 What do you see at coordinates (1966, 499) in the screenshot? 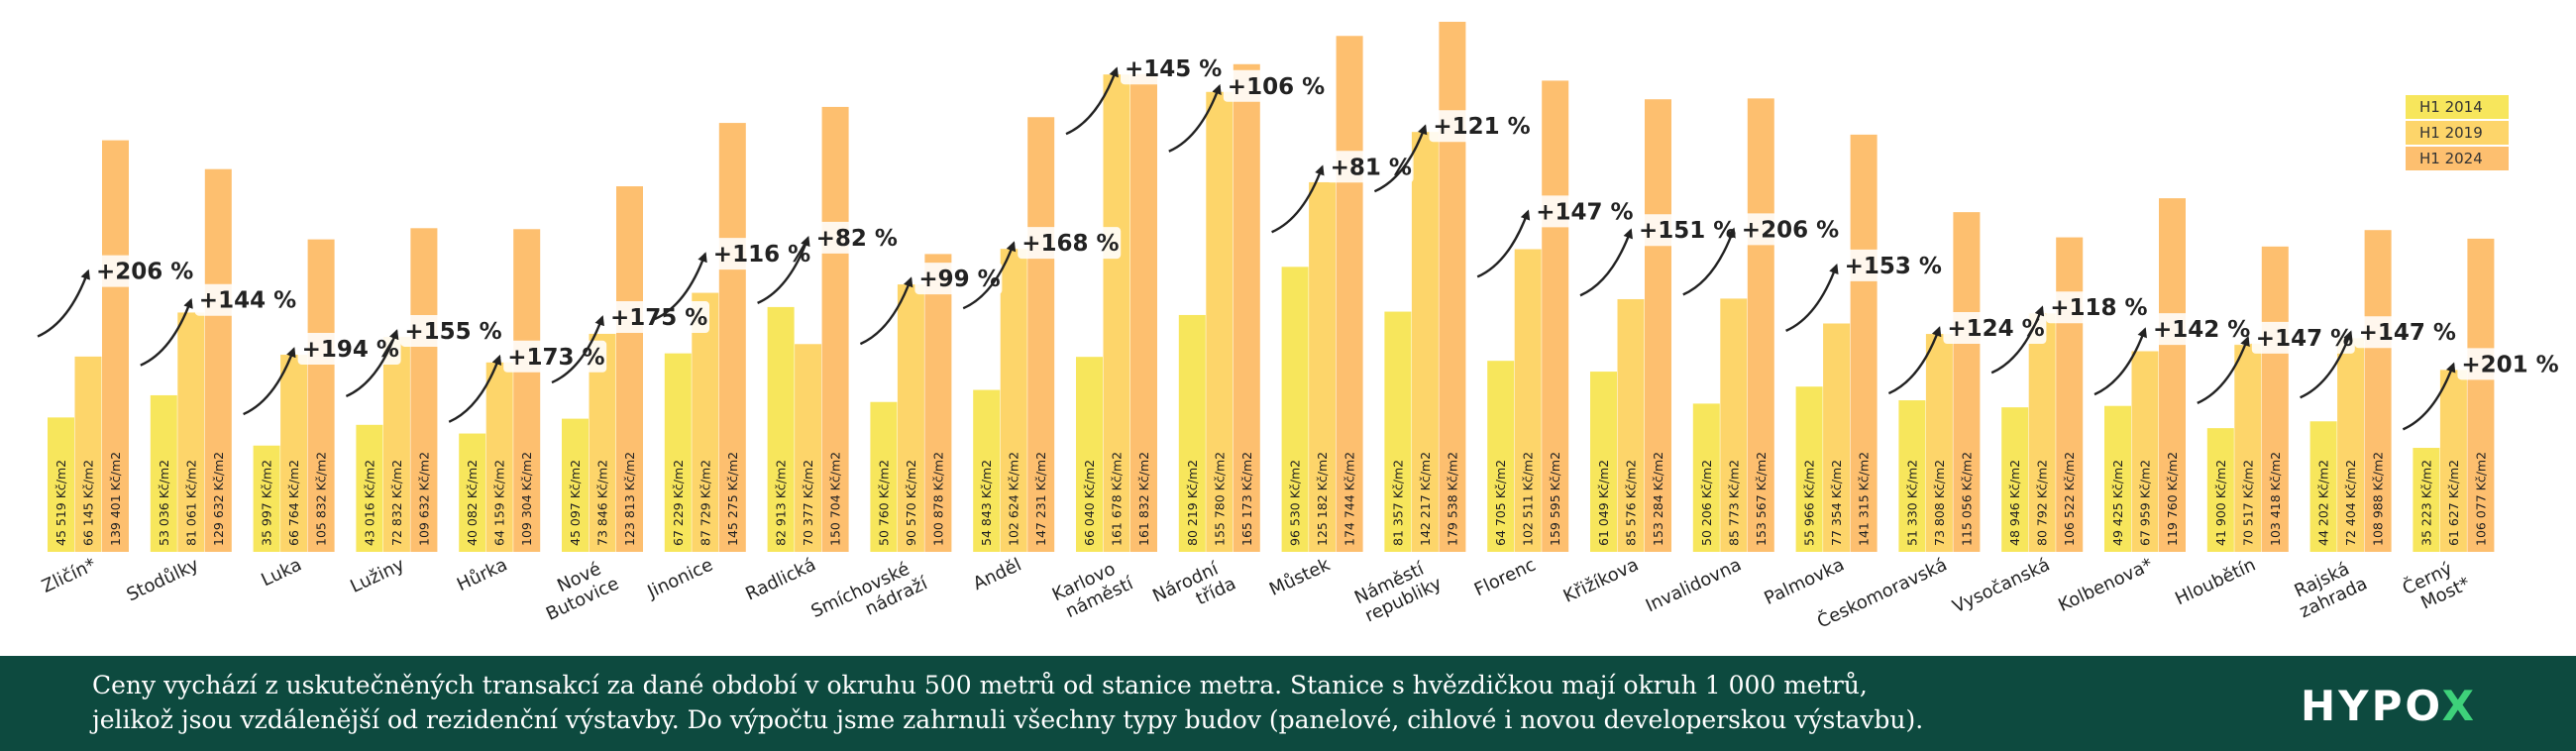
I see `value-label-ceskomoravska-h1-2024: 115 056 Kč/m2` at bounding box center [1966, 499].